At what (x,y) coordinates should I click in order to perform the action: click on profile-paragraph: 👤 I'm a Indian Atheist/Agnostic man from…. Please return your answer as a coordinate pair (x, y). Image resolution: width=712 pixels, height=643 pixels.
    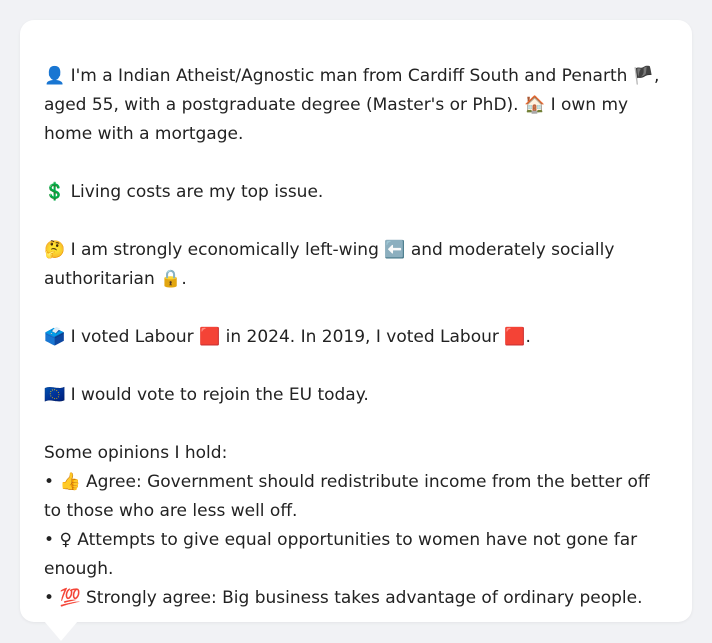
    Looking at the image, I should click on (356, 105).